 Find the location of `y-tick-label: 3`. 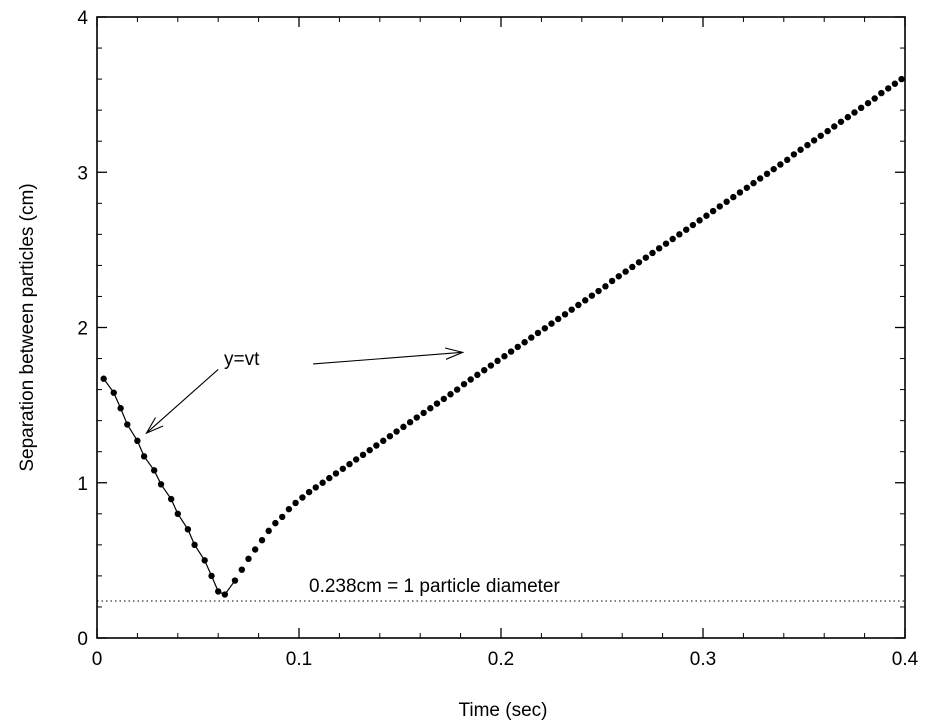

y-tick-label: 3 is located at coordinates (82, 173).